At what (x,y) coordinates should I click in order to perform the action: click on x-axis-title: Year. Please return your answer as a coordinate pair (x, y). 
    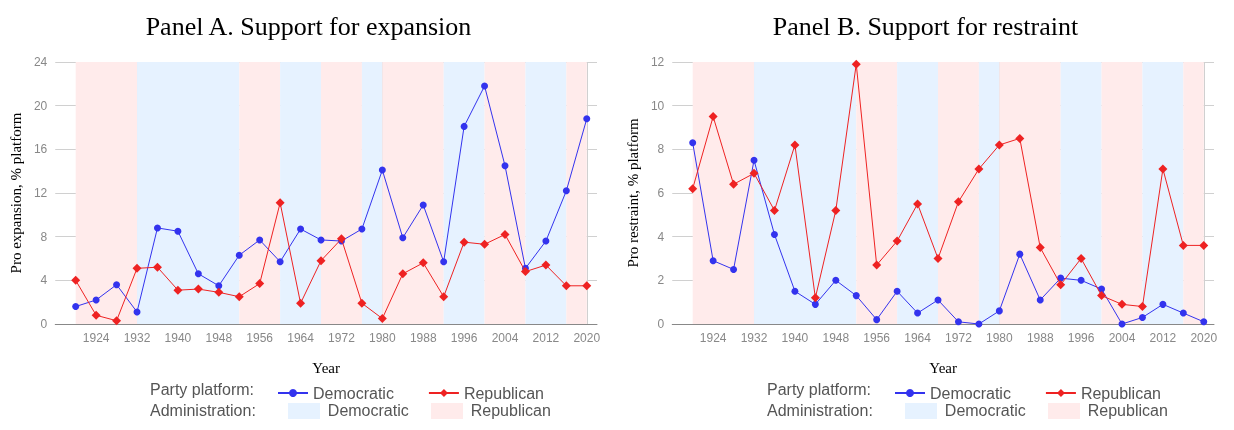
    Looking at the image, I should click on (326, 367).